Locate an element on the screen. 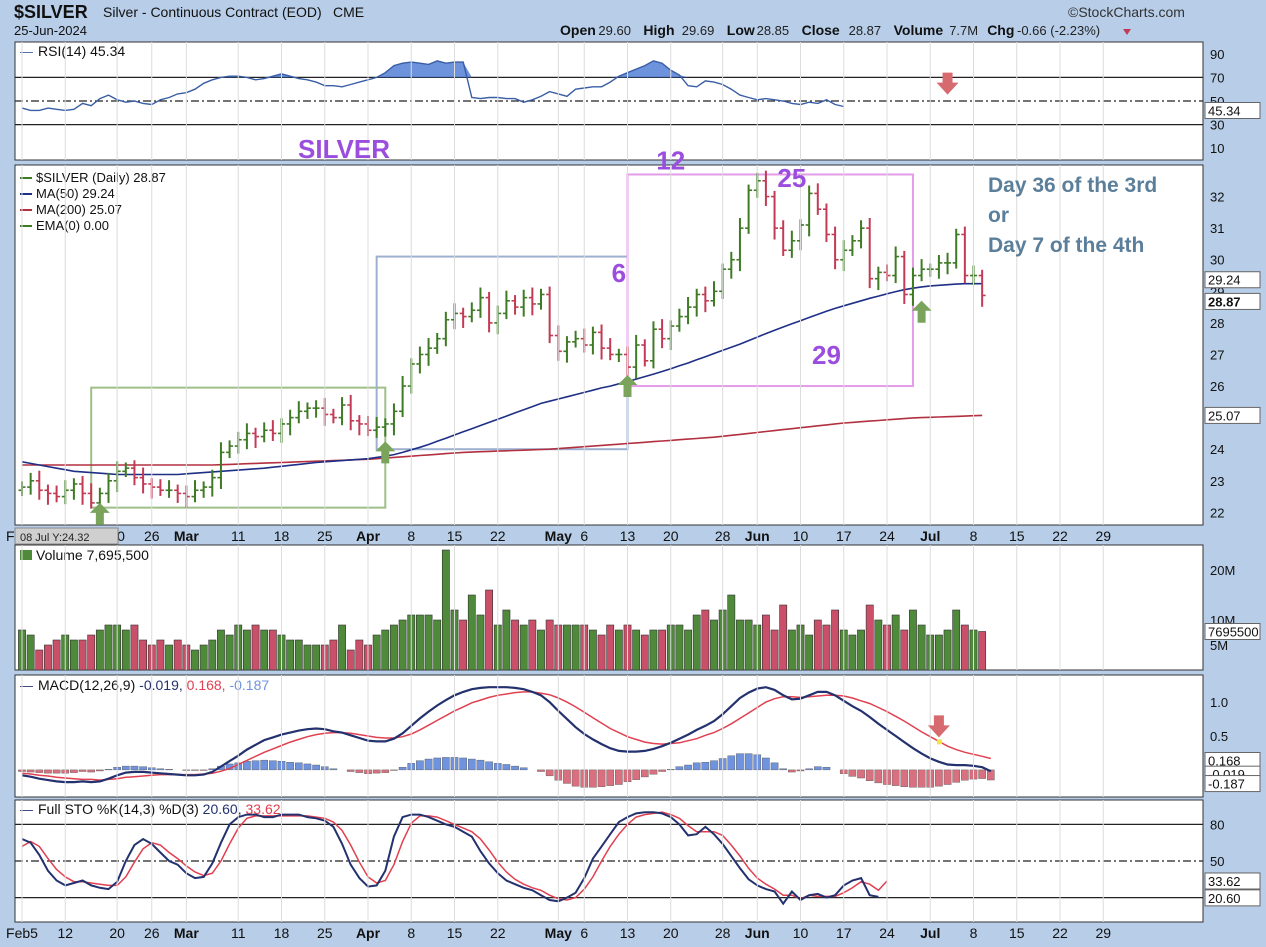  day-note-line1: Day 36 of the 3rd is located at coordinates (1072, 185).